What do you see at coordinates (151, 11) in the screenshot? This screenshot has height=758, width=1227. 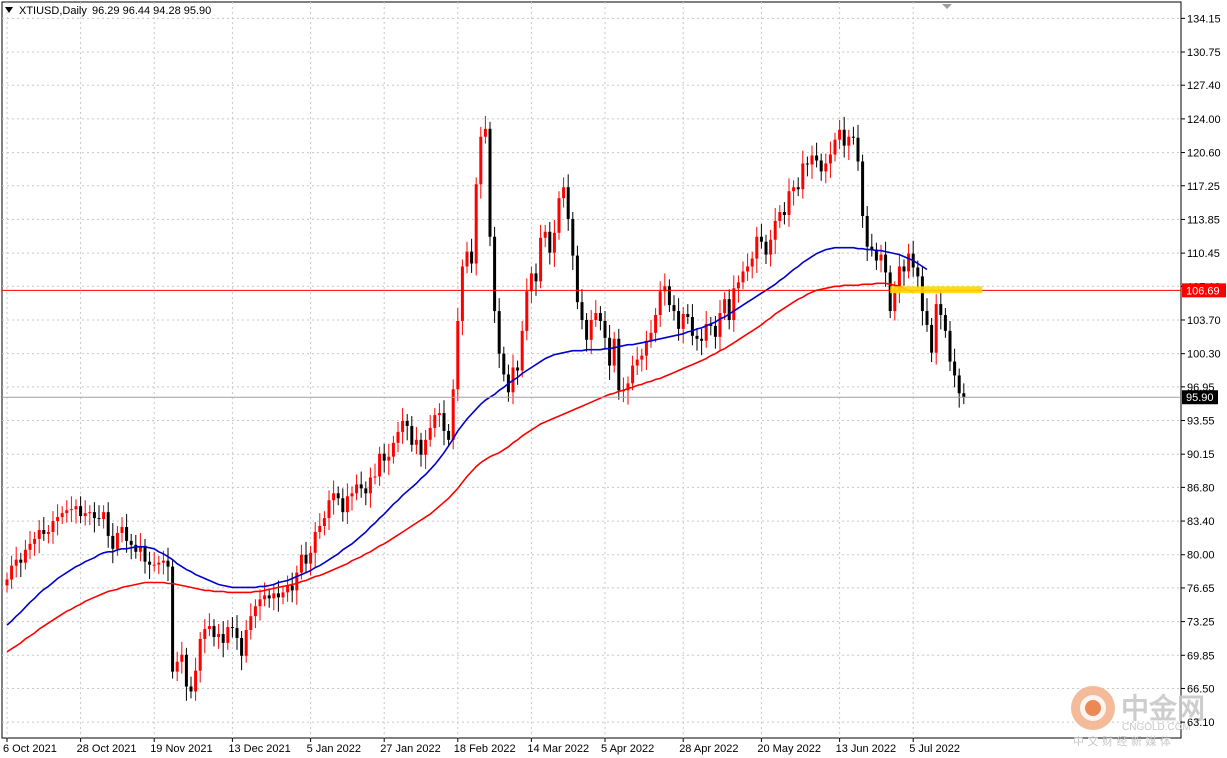 I see `header-ohlc: 96.29 96.44 94.28 95.90` at bounding box center [151, 11].